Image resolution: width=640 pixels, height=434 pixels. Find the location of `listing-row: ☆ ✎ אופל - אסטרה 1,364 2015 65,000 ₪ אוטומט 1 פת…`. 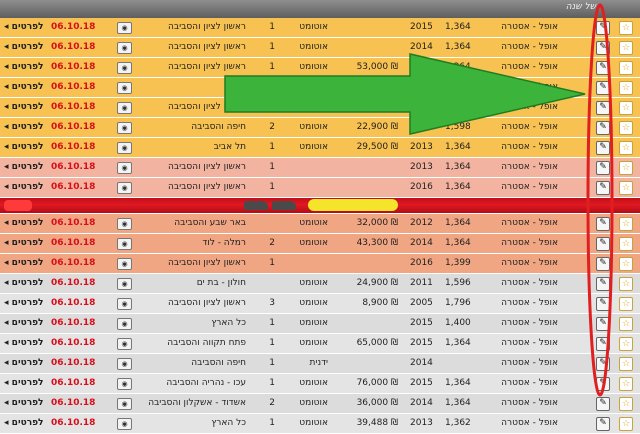

listing-row: ☆ ✎ אופל - אסטרה 1,364 2015 65,000 ₪ אוטומט 1 פת… is located at coordinates (320, 344).